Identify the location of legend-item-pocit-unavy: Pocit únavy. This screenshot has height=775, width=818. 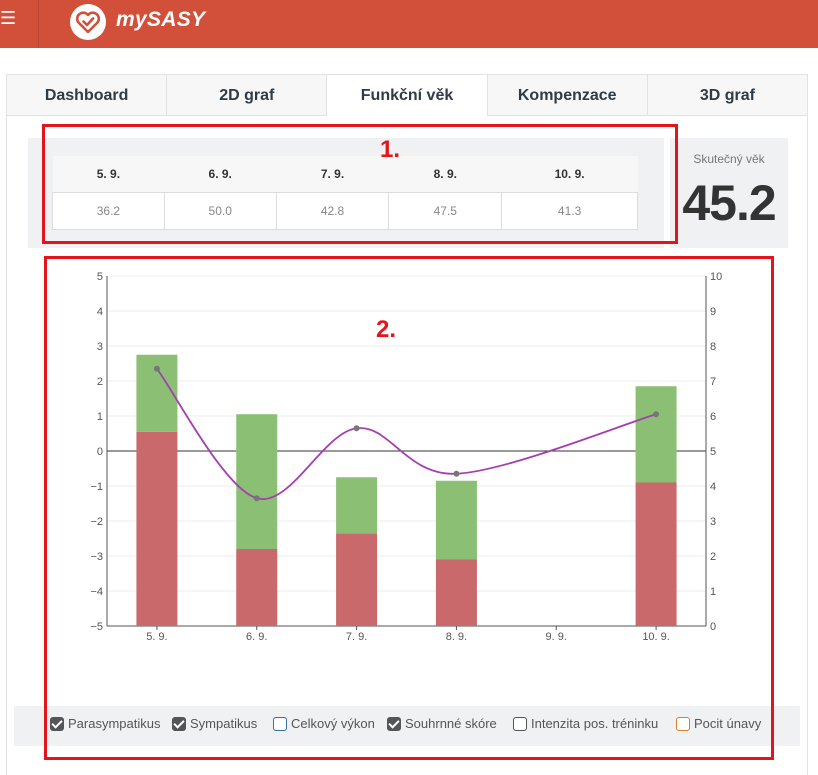
(718, 725).